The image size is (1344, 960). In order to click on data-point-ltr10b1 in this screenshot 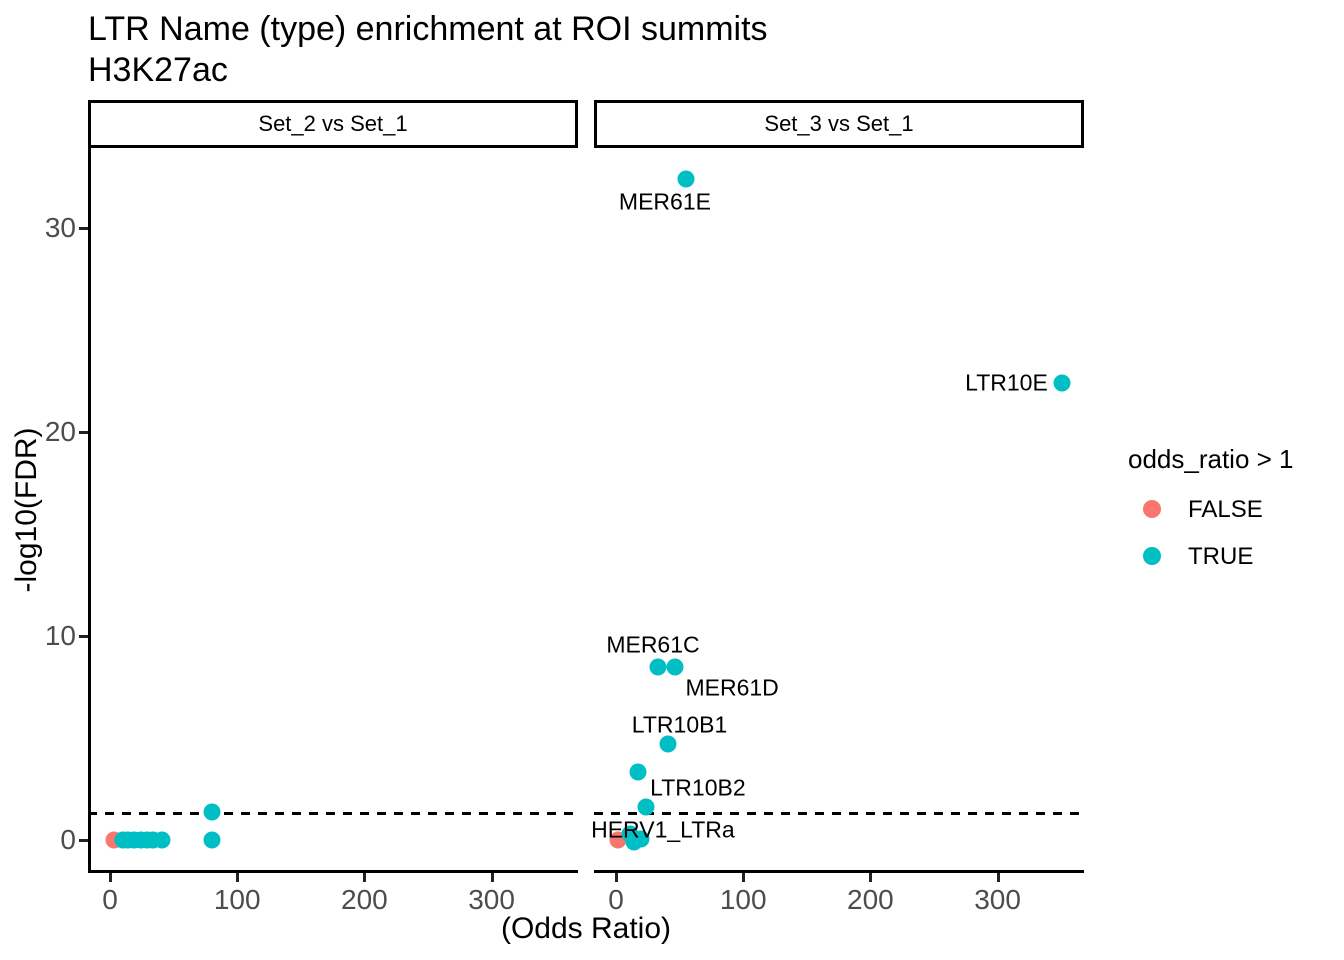, I will do `click(668, 744)`.